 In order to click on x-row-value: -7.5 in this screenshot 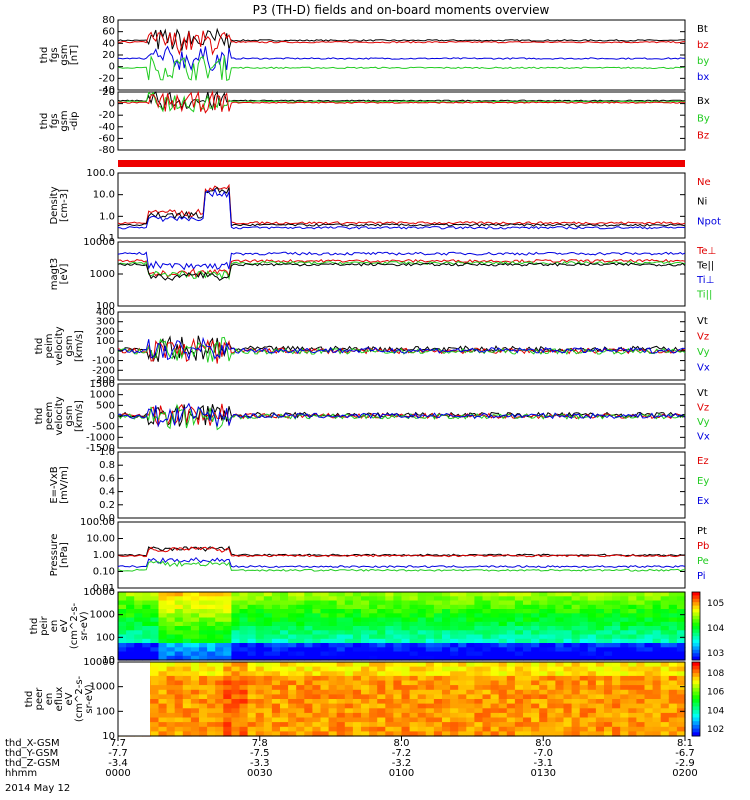, I will do `click(260, 753)`.